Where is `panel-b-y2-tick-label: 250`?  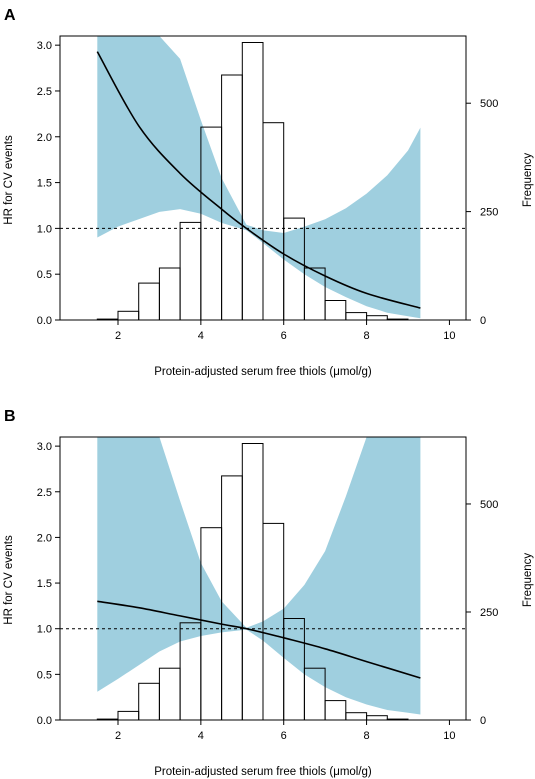
panel-b-y2-tick-label: 250 is located at coordinates (489, 613).